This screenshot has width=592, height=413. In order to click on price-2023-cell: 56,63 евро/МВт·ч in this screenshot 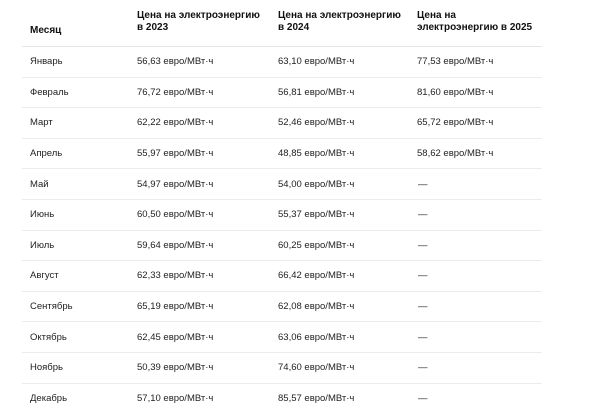, I will do `click(199, 62)`.